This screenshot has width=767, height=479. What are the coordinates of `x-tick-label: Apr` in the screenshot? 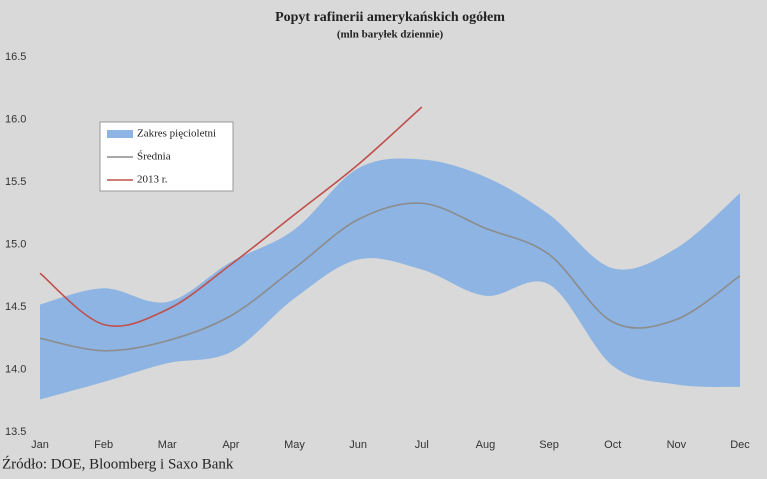 It's located at (230, 445).